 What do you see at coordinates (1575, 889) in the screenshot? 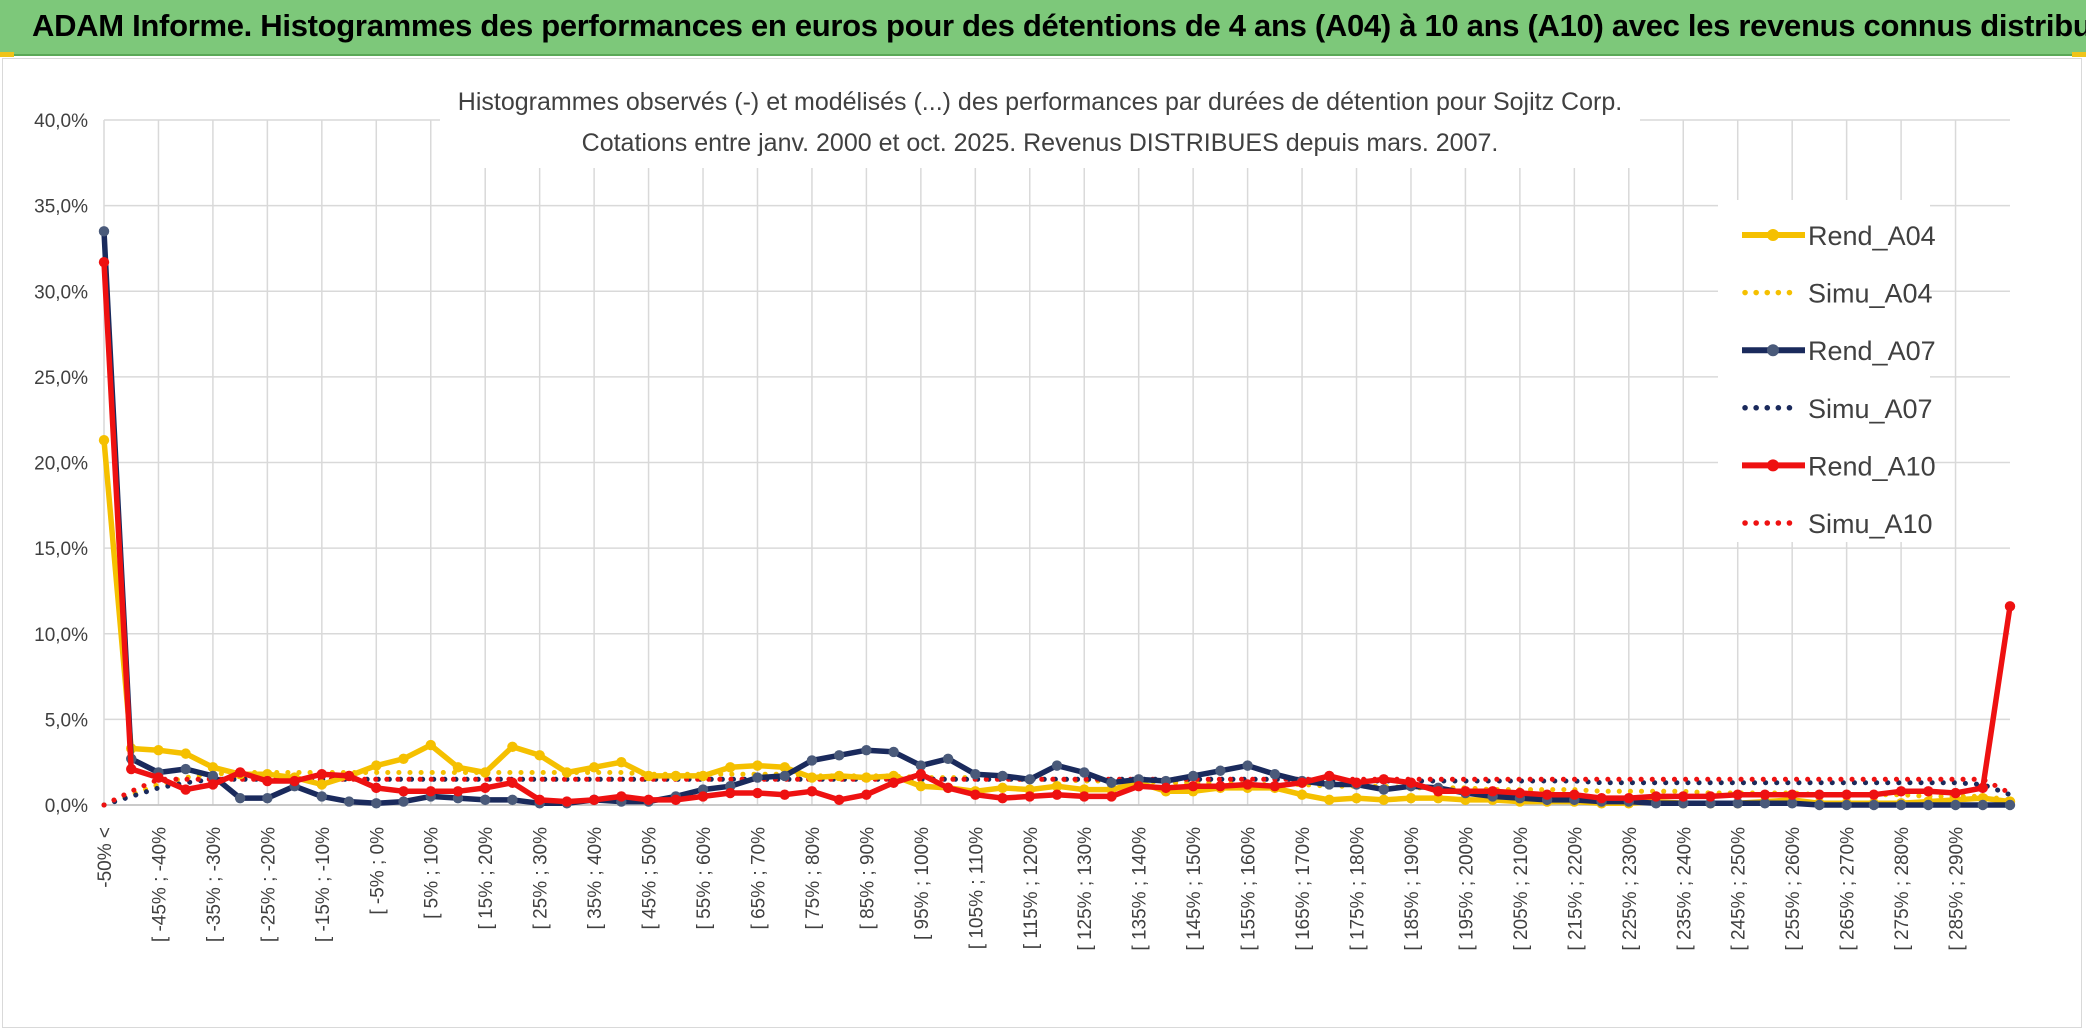
I see `x-tick-label: [ 215% ; 220%` at bounding box center [1575, 889].